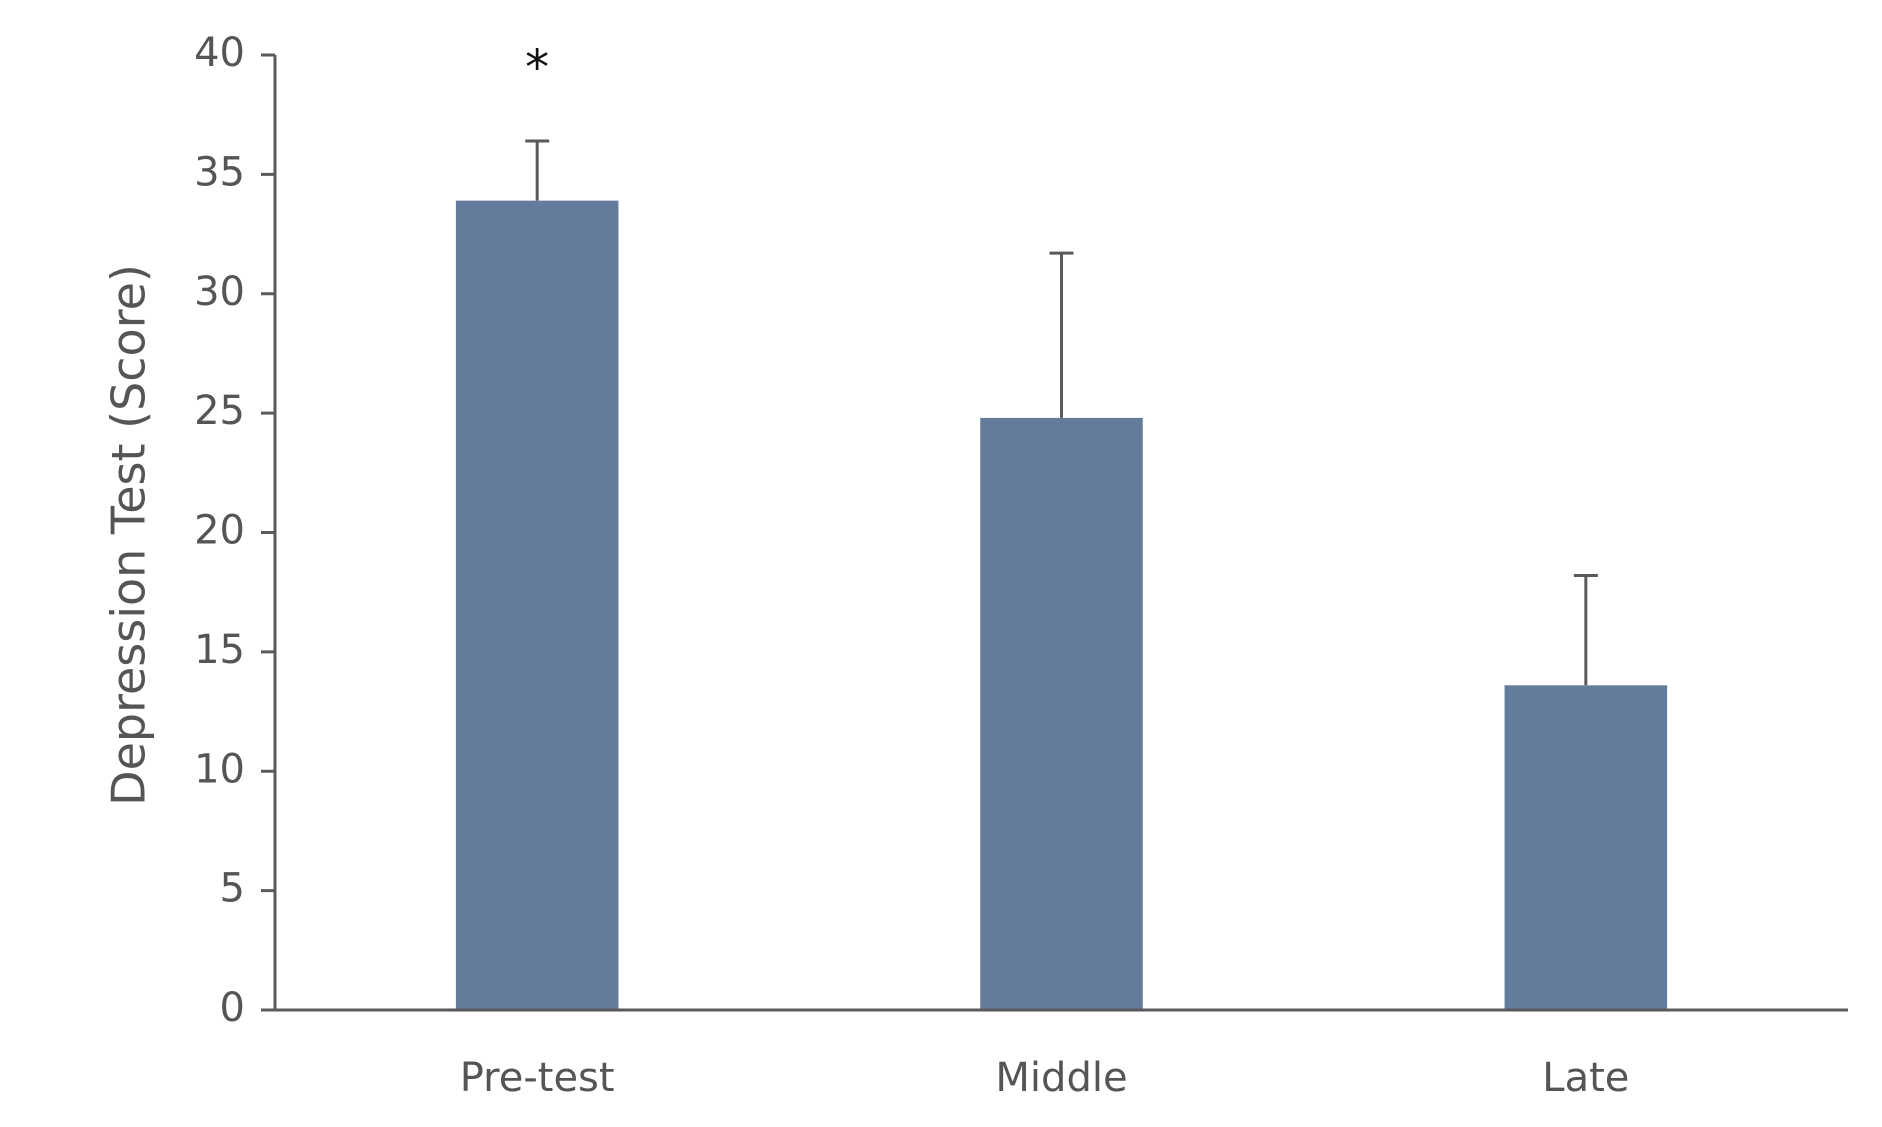 The image size is (1882, 1127). Describe the element at coordinates (537, 1078) in the screenshot. I see `x-tick-label: Pre-test` at that location.